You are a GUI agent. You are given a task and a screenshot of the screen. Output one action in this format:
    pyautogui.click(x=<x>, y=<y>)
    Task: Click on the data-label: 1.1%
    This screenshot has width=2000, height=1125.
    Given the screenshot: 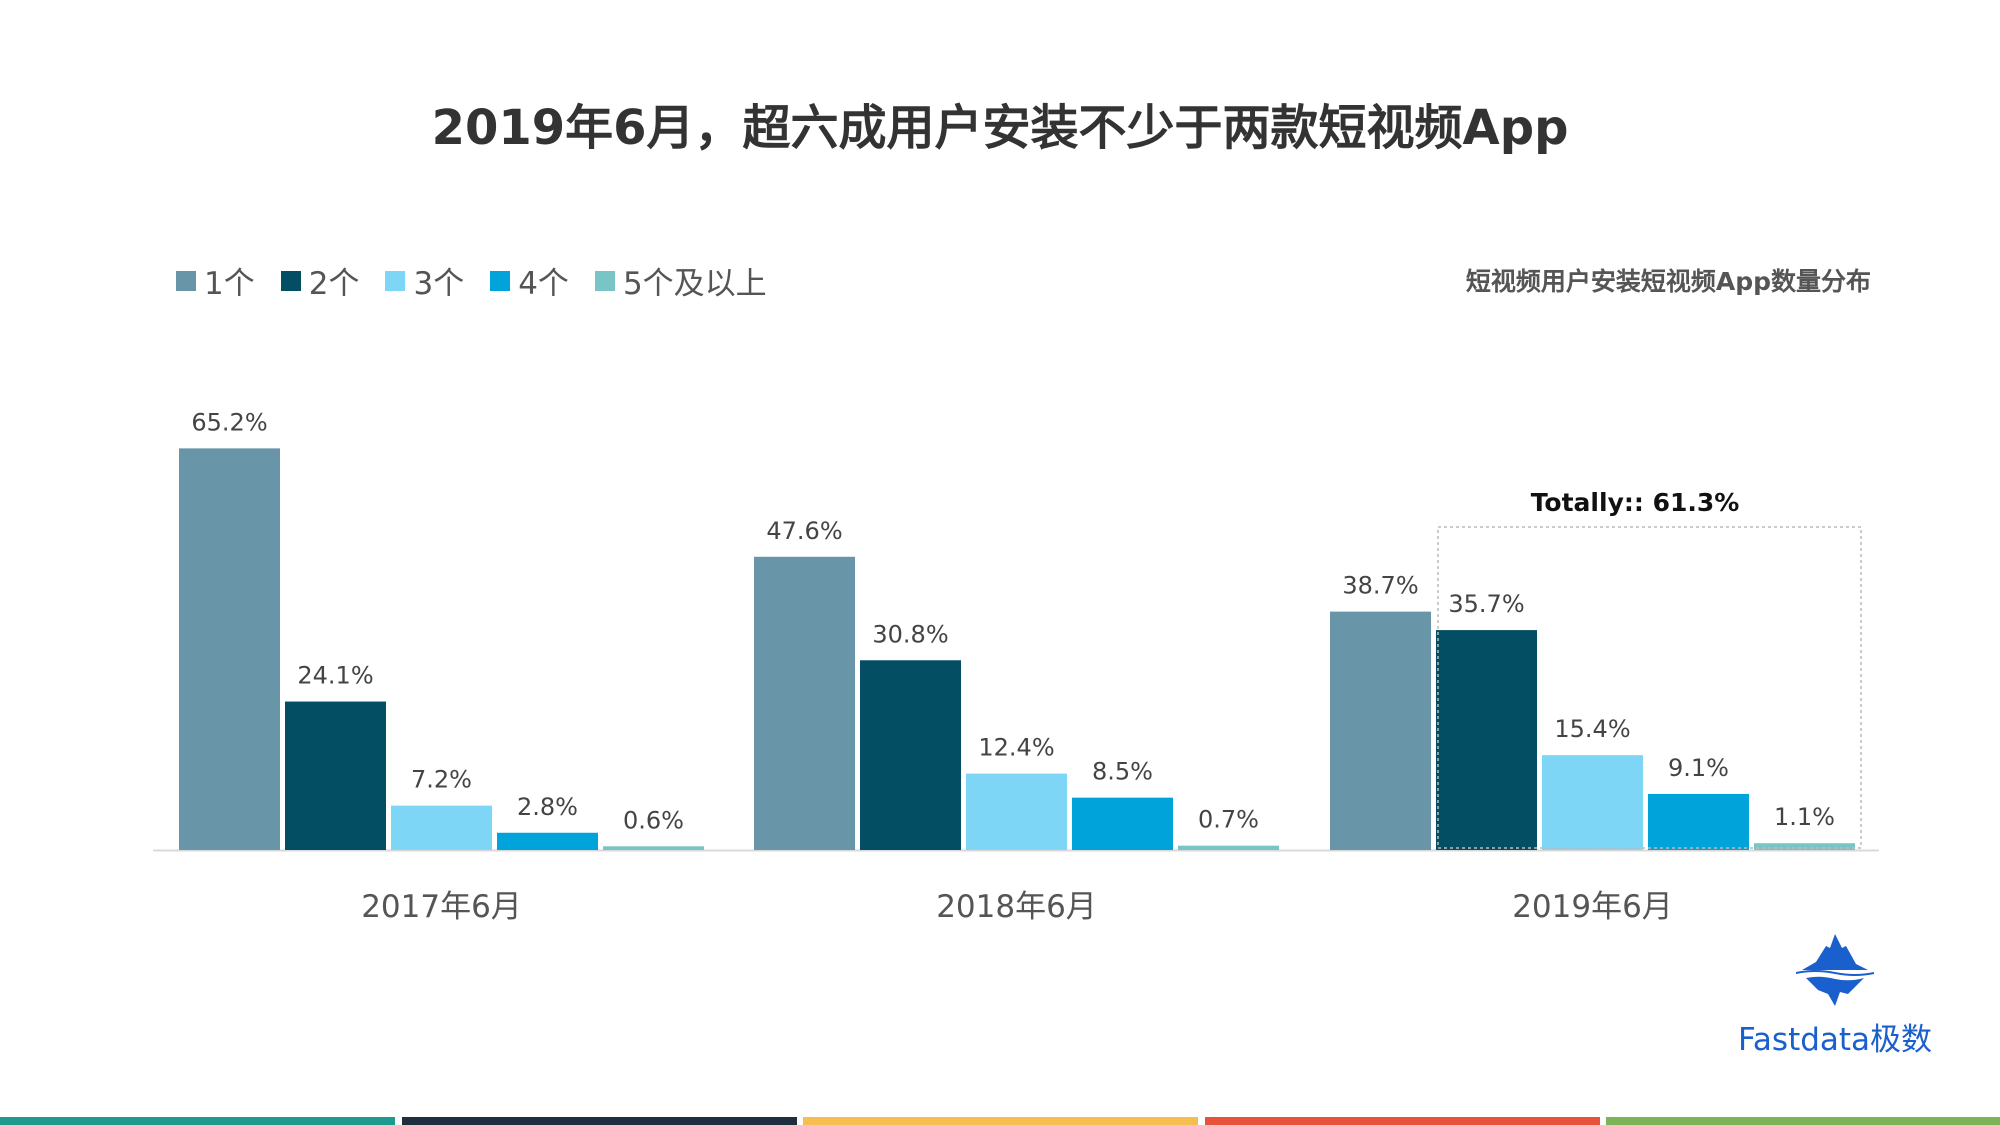 What is the action you would take?
    pyautogui.click(x=1804, y=817)
    